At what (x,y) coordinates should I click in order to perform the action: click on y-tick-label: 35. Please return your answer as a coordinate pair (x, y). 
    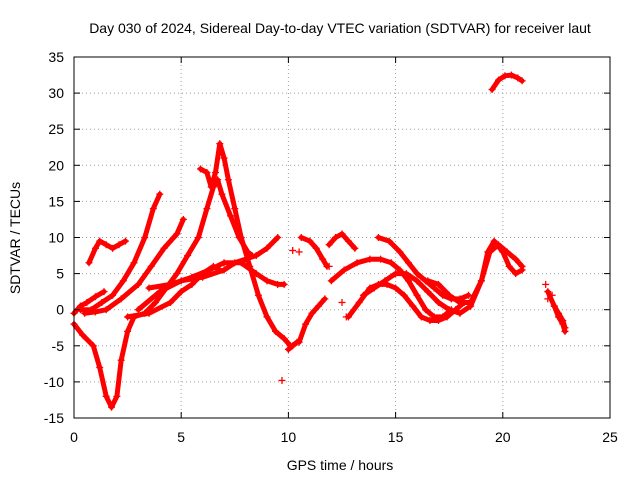
    Looking at the image, I should click on (56, 57).